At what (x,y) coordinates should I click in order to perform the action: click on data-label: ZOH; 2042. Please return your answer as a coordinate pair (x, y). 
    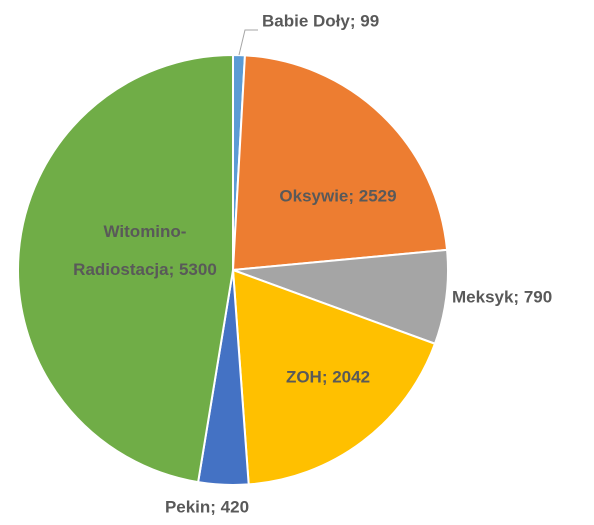
    Looking at the image, I should click on (328, 376).